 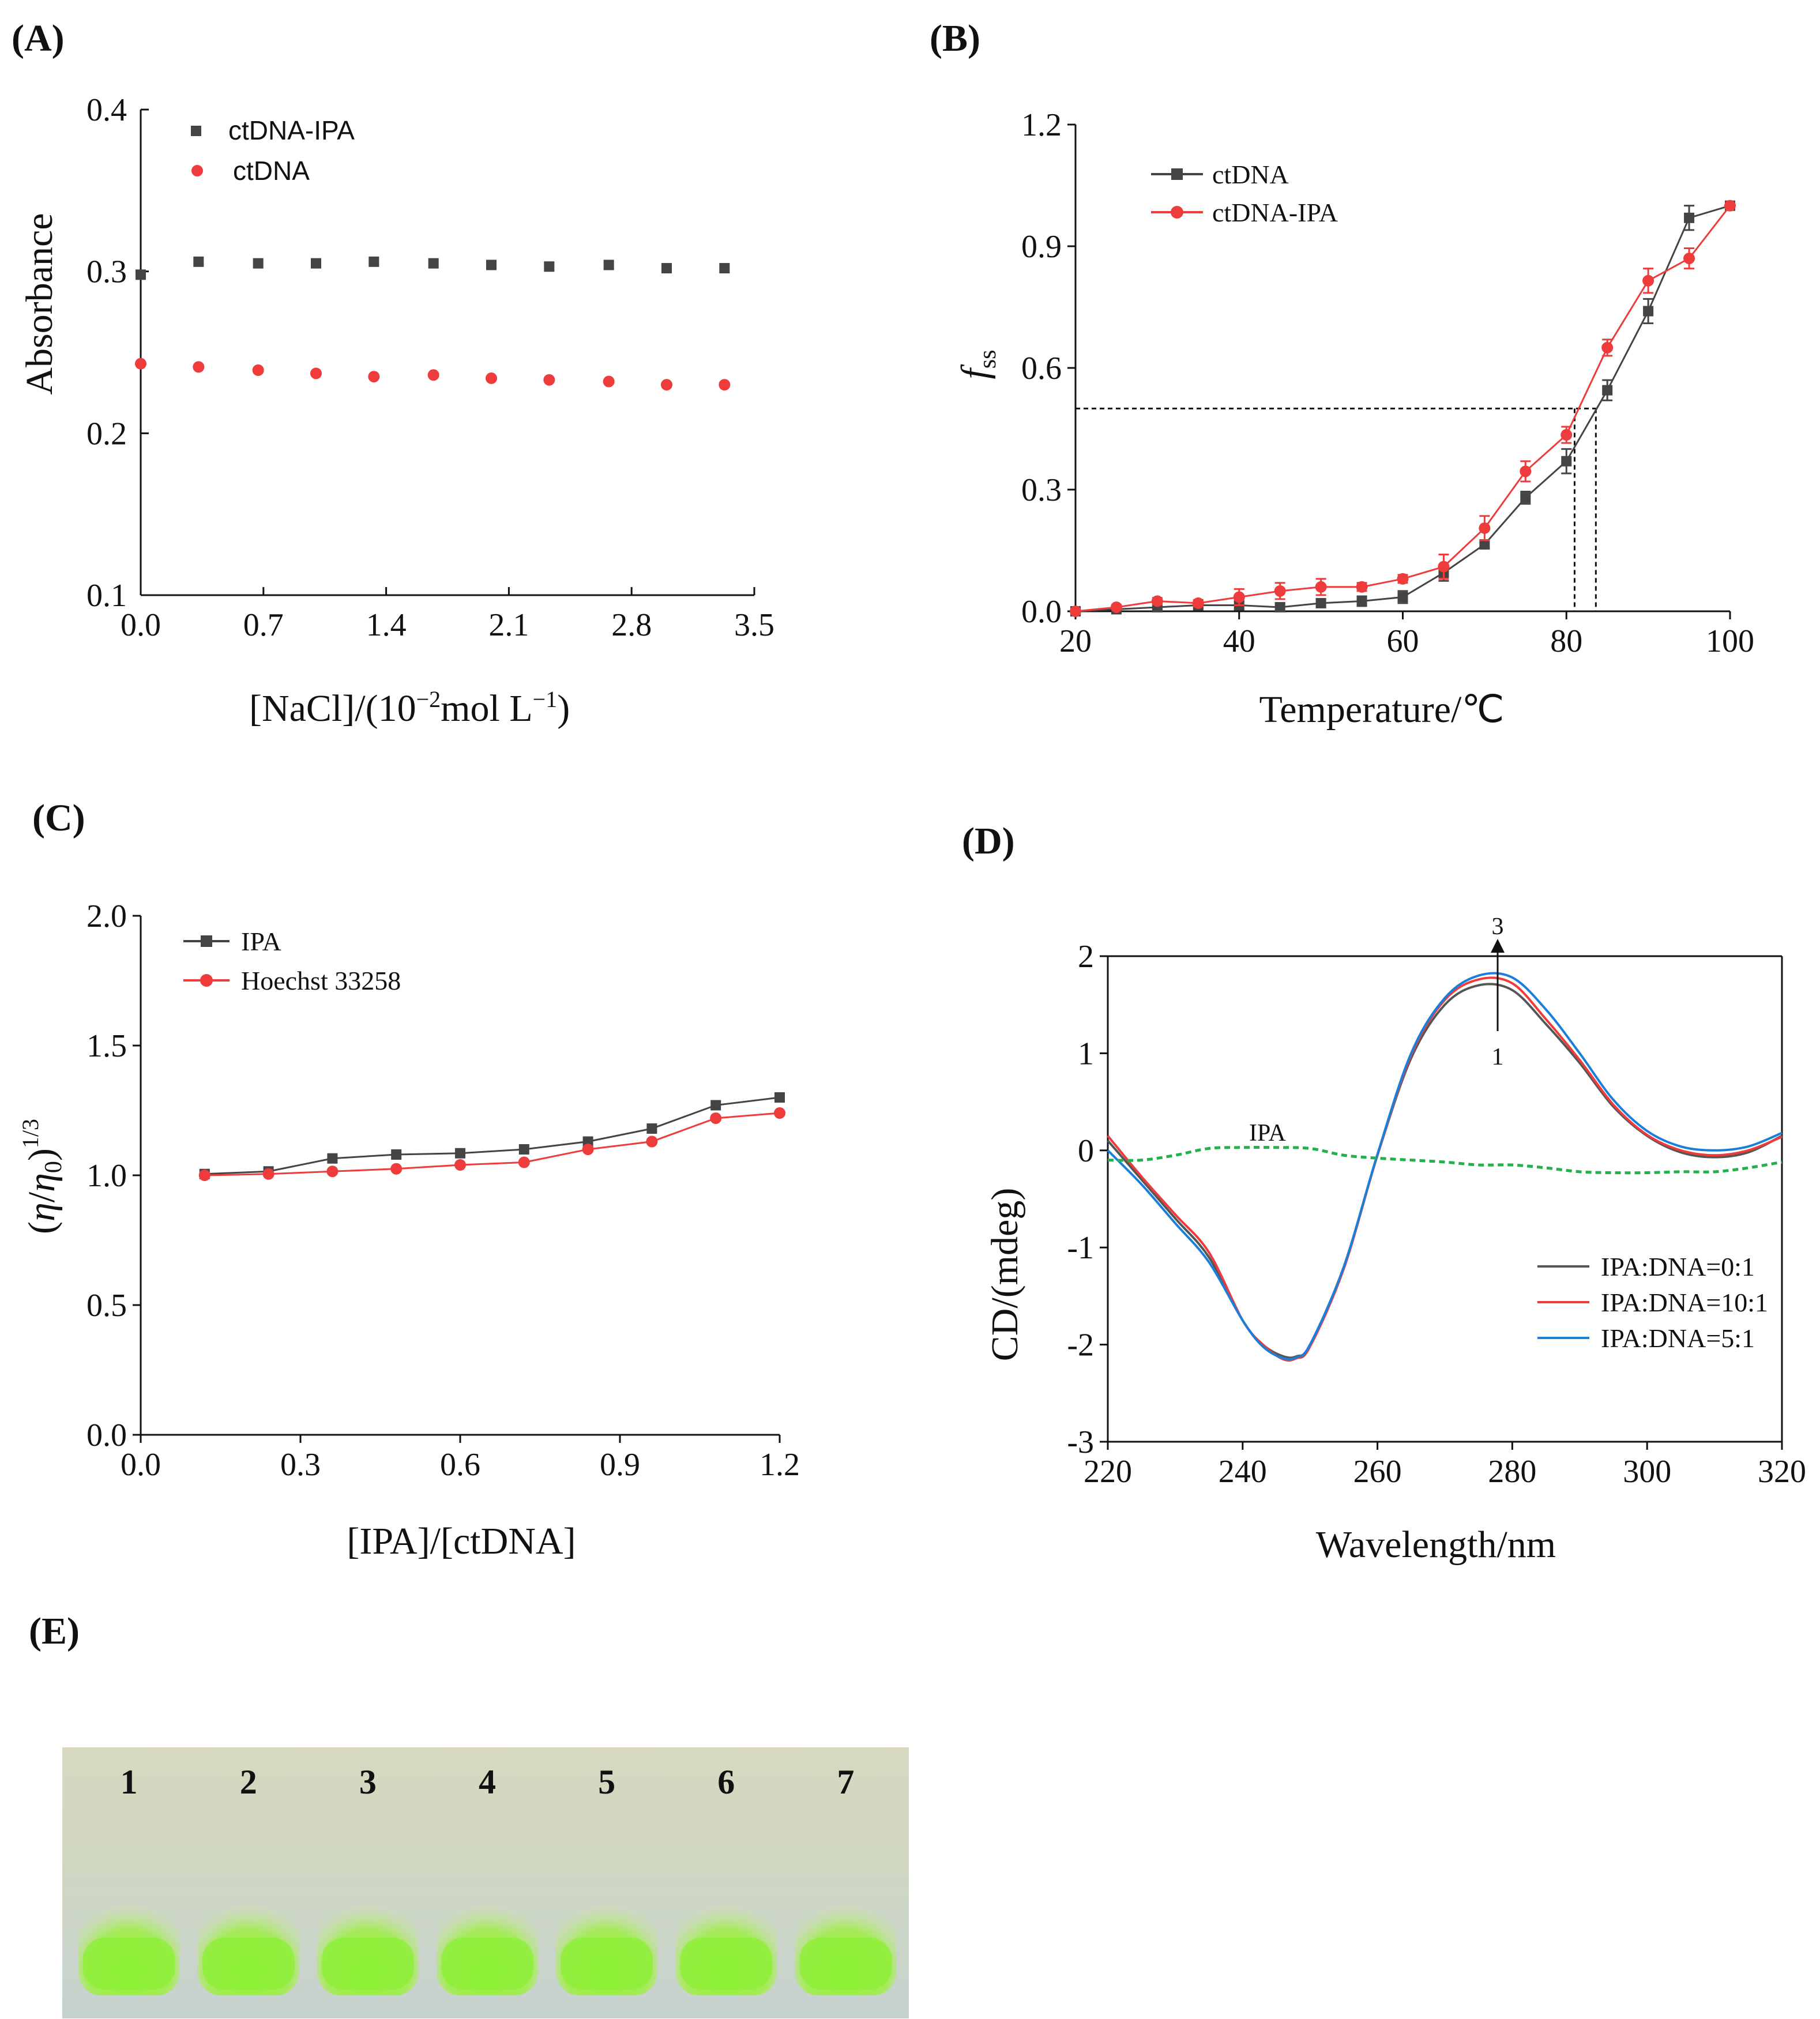 I want to click on y-tick-label: 0.1, so click(x=107, y=596).